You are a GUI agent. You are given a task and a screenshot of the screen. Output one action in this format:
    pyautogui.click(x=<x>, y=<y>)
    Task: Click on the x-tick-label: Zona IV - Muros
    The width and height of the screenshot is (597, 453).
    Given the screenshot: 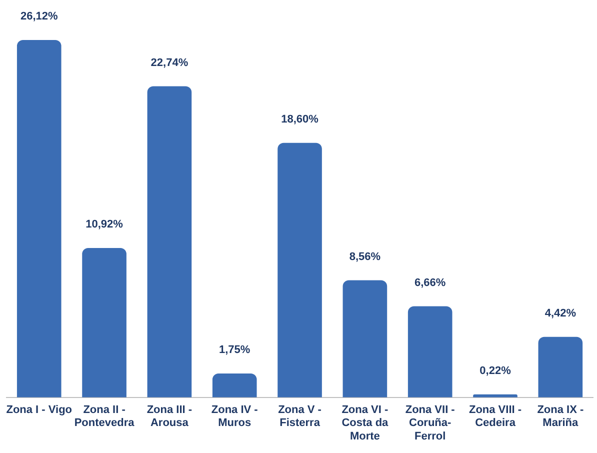 What is the action you would take?
    pyautogui.click(x=234, y=417)
    